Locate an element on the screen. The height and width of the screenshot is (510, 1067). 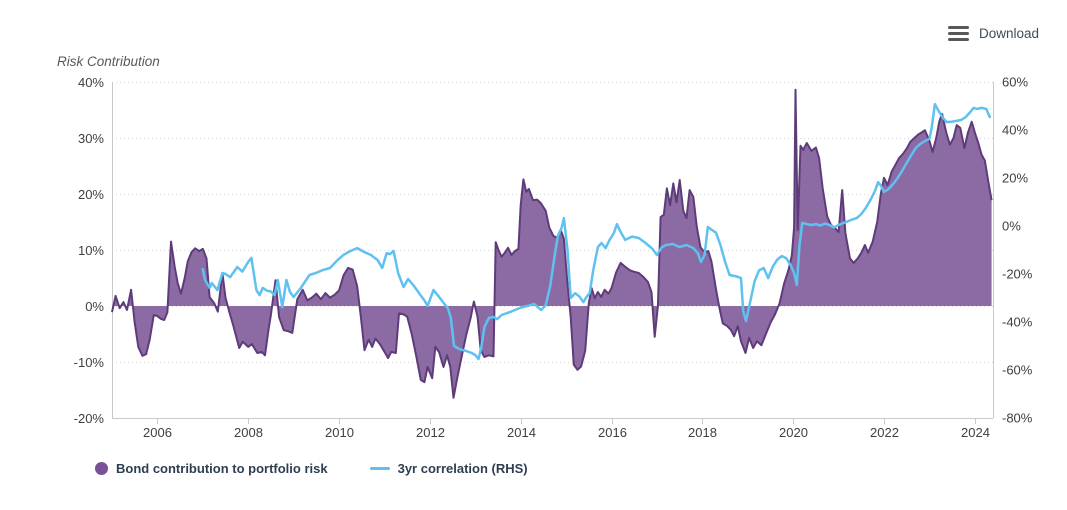
chart-title: Risk Contribution is located at coordinates (108, 61).